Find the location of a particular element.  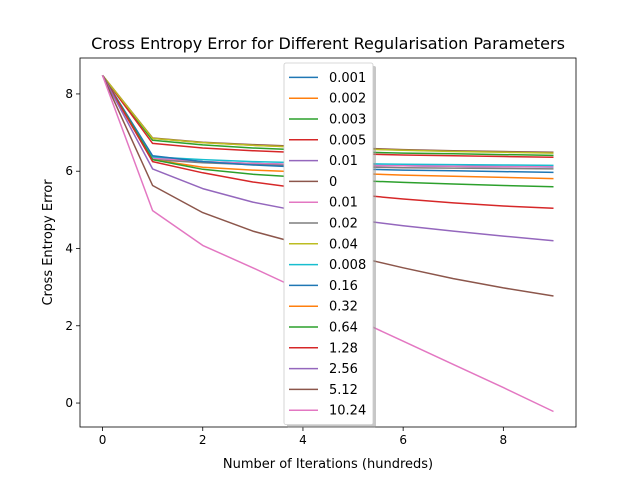

legend-label-16: 10.24 is located at coordinates (347, 411).